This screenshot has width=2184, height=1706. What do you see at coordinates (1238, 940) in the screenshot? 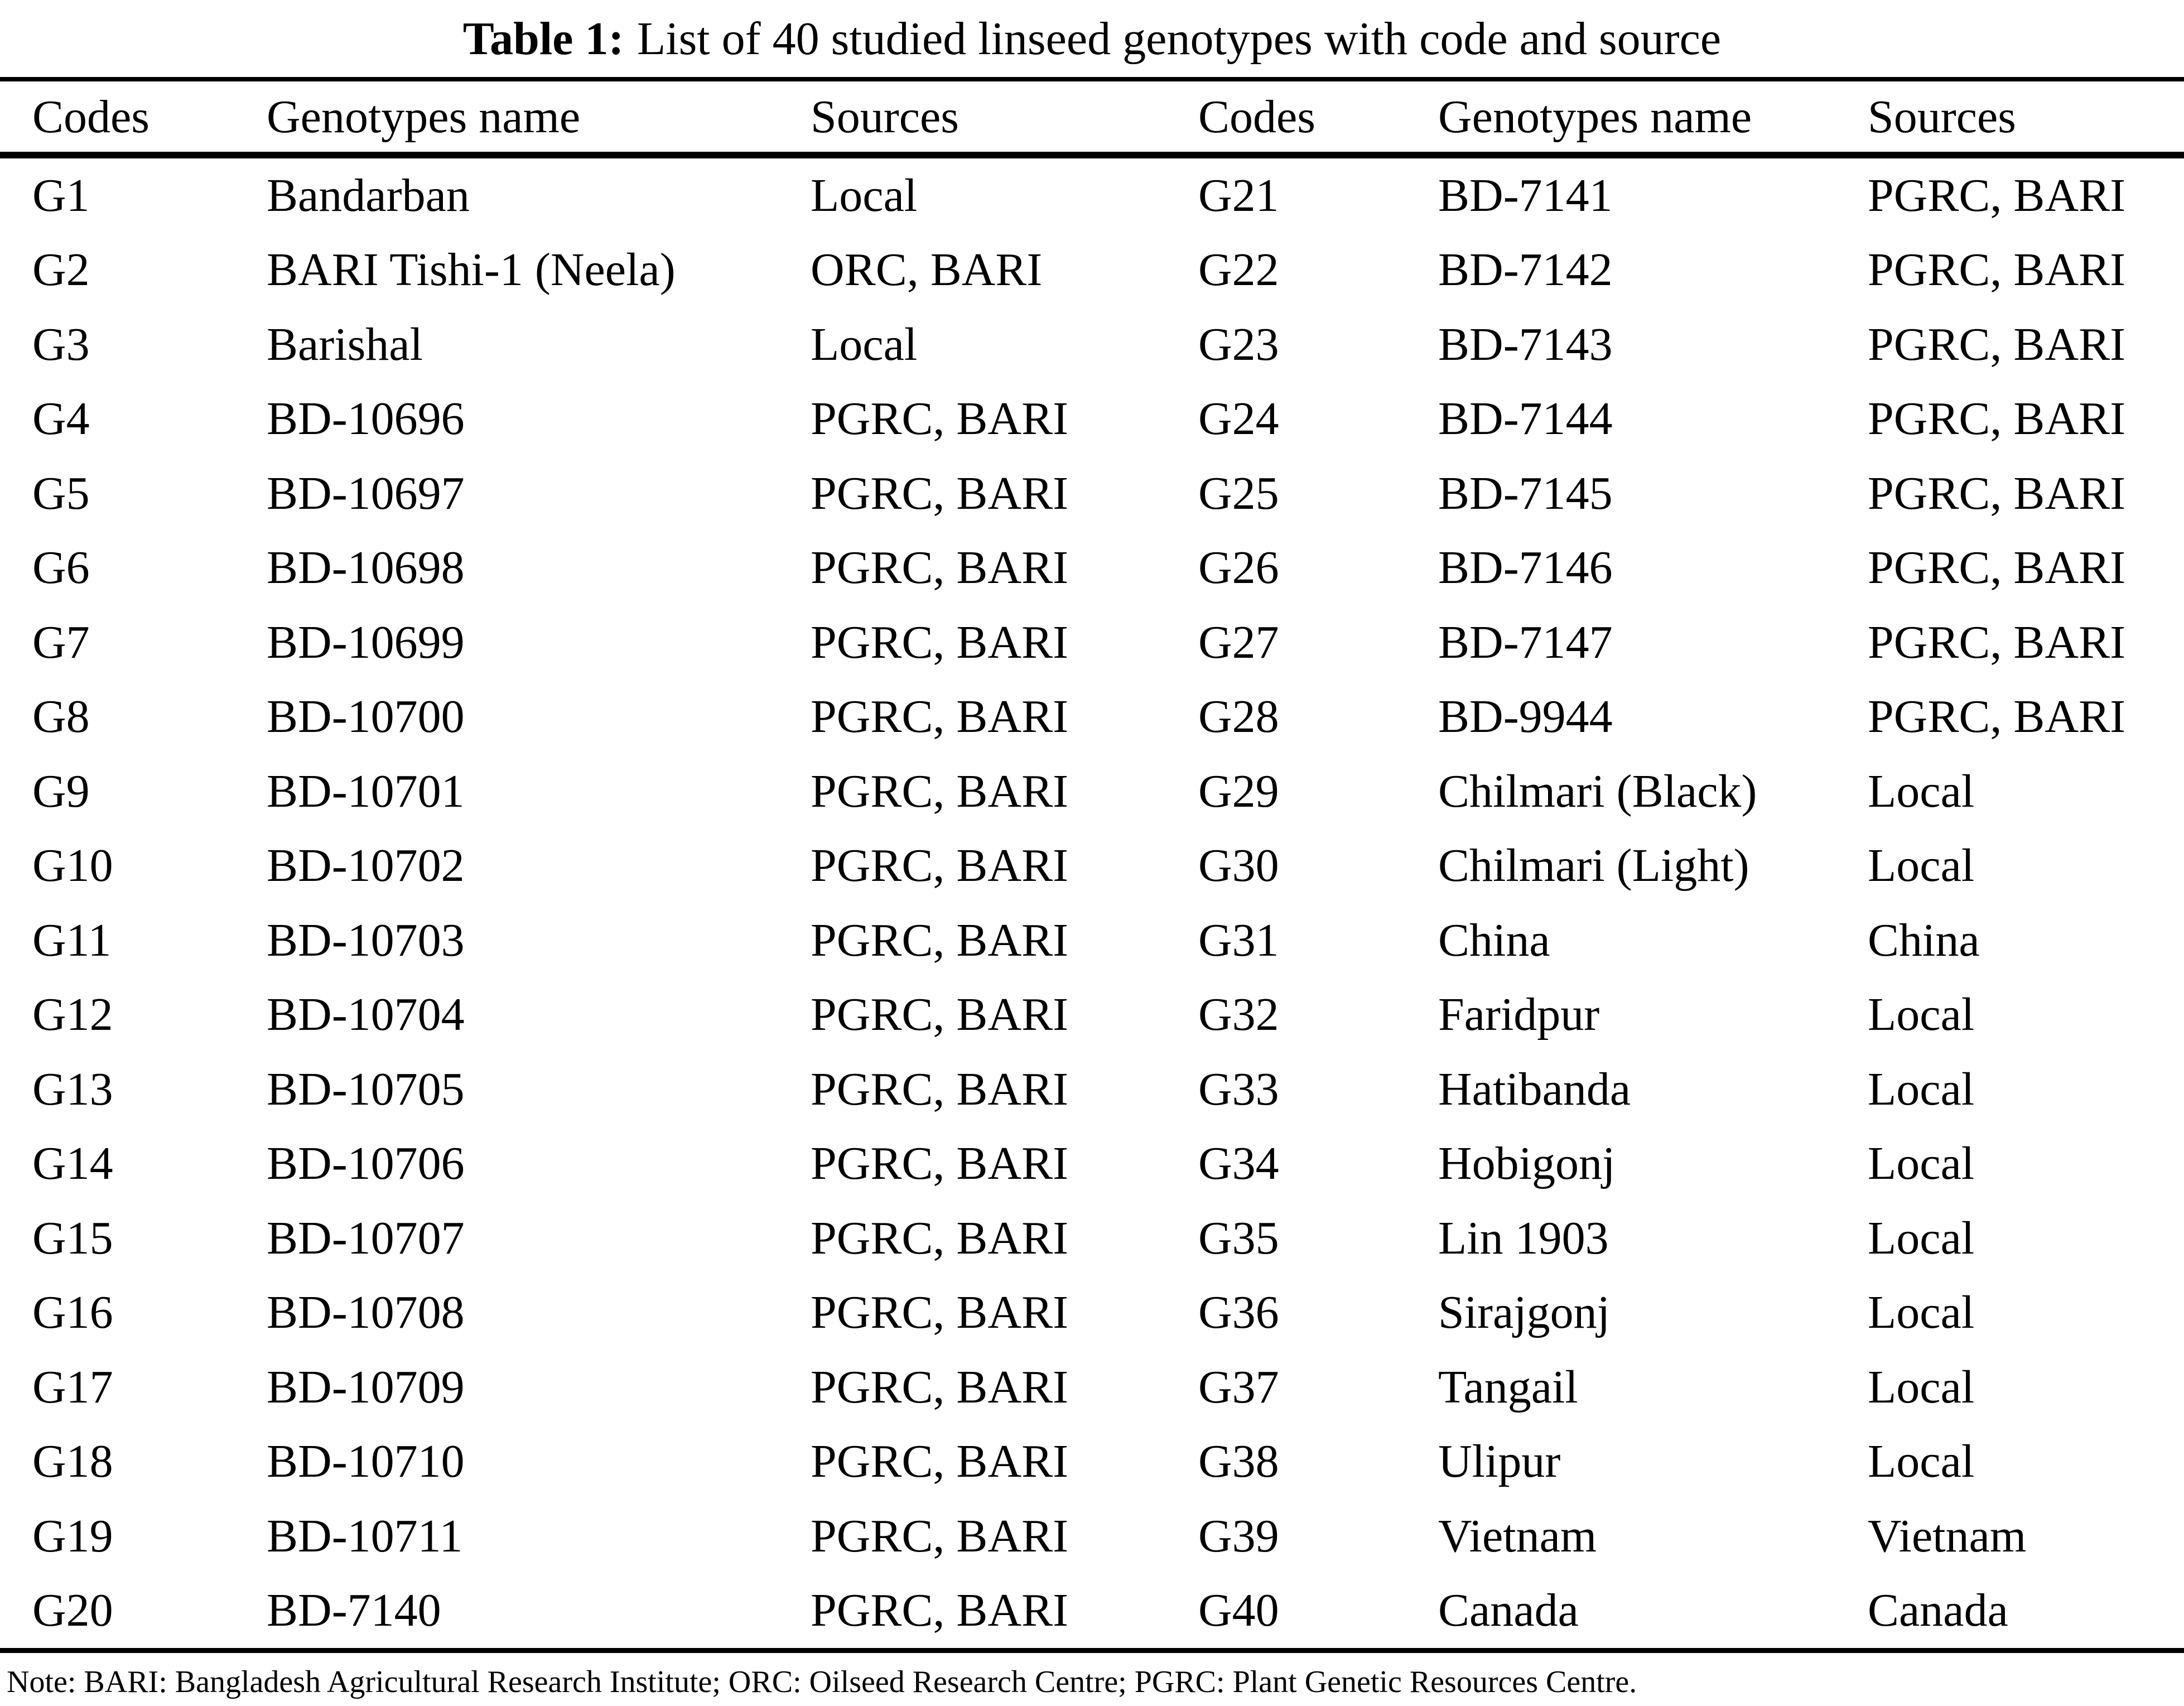
I see `code-cell-right: G31` at bounding box center [1238, 940].